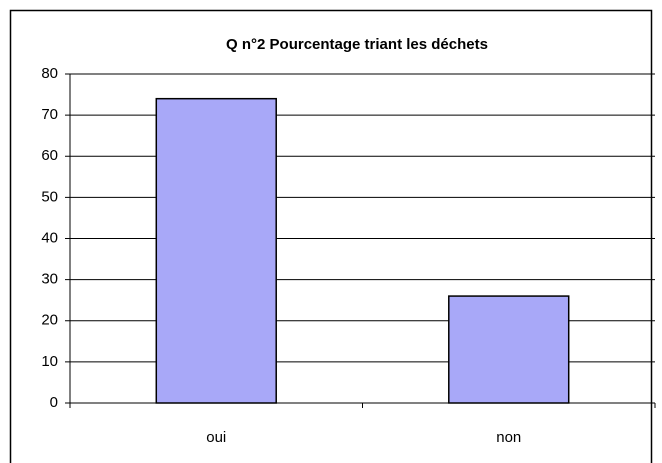 The image size is (662, 463). What do you see at coordinates (49, 73) in the screenshot?
I see `y-tick-label: 80` at bounding box center [49, 73].